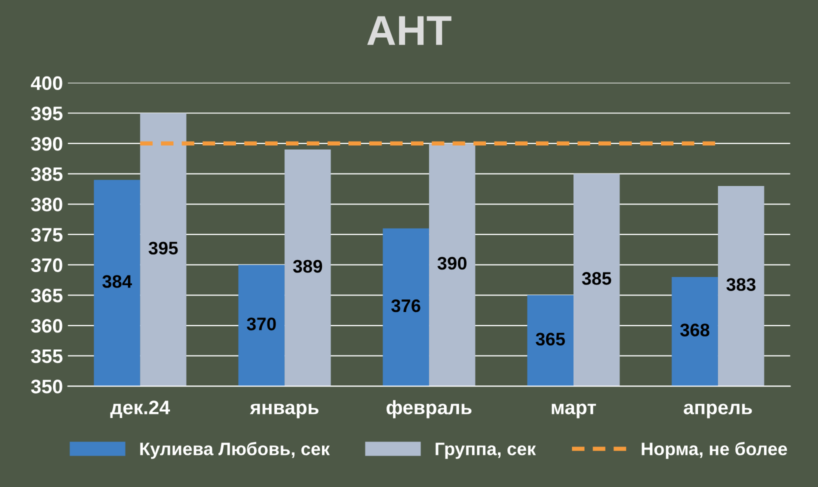 This screenshot has height=487, width=818. Describe the element at coordinates (597, 278) in the screenshot. I see `data-label: 385` at that location.